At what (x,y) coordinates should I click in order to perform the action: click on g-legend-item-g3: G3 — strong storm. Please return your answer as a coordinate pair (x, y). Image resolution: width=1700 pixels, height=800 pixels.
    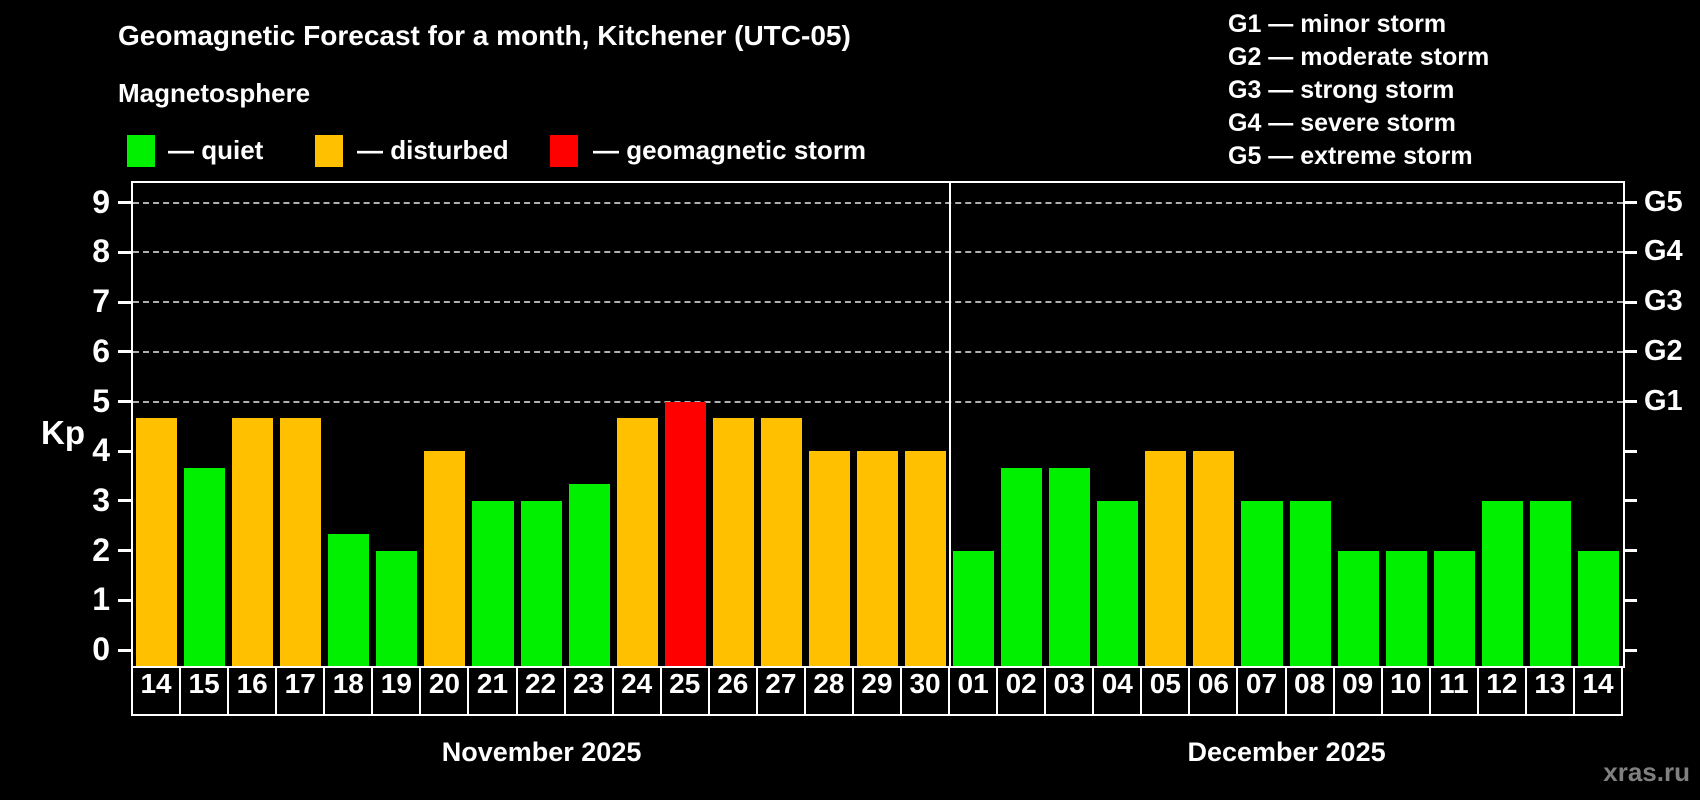
    Looking at the image, I should click on (1341, 90).